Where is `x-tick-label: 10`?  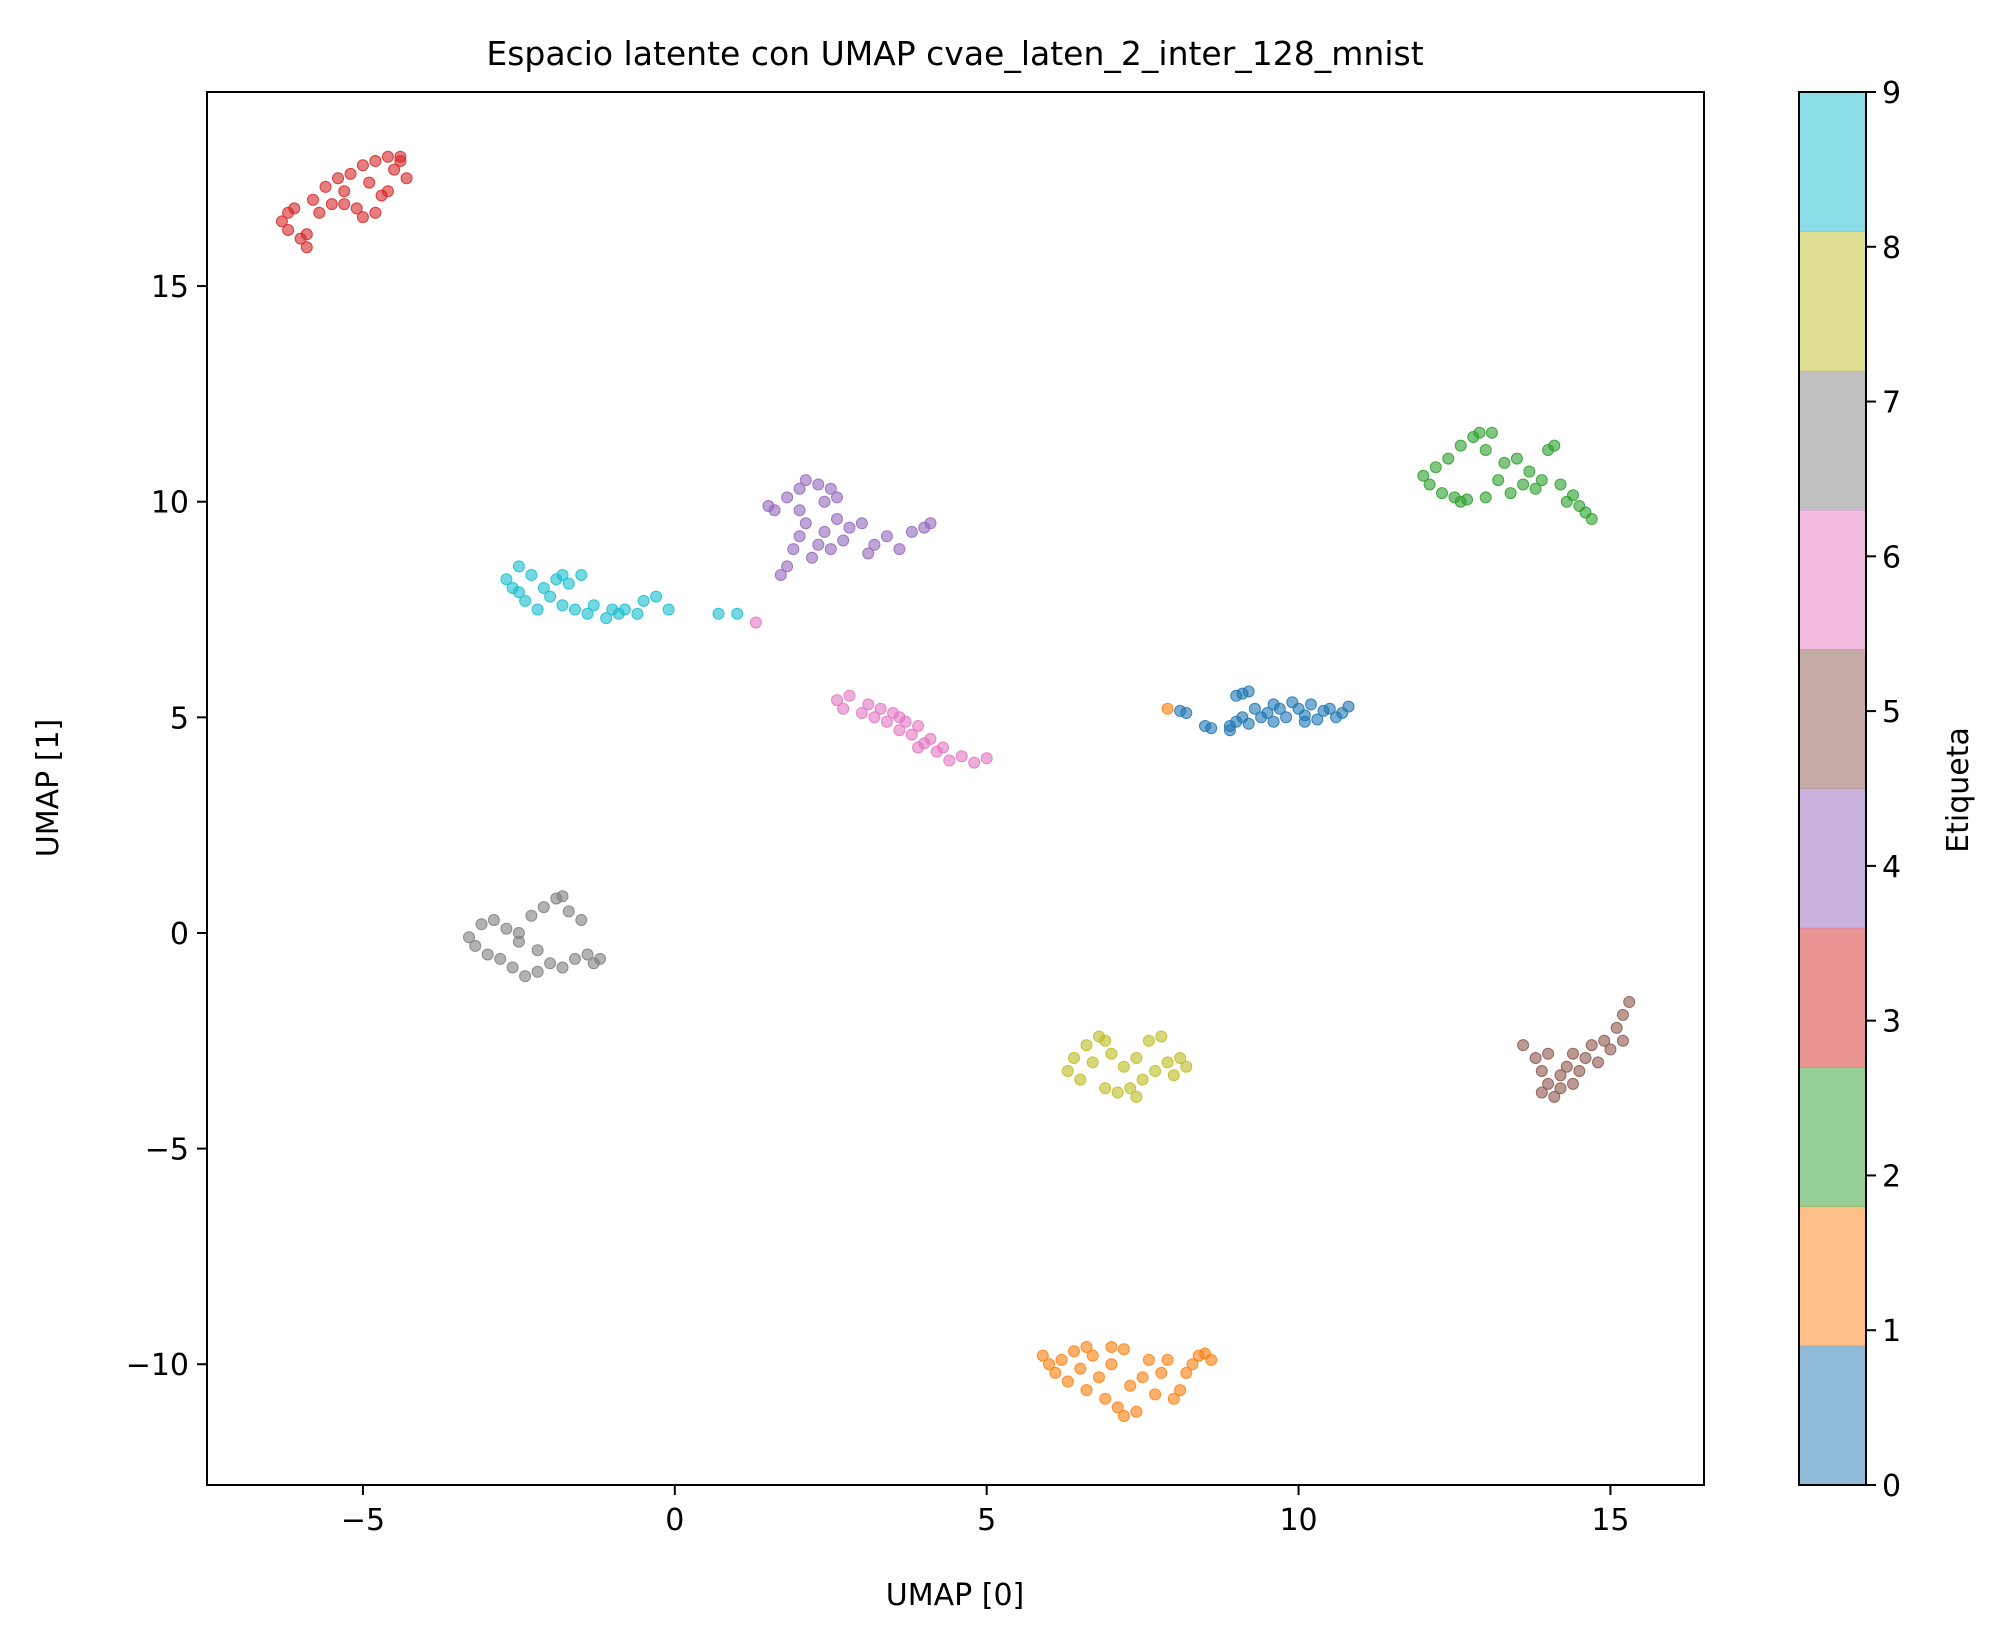
x-tick-label: 10 is located at coordinates (1298, 1520).